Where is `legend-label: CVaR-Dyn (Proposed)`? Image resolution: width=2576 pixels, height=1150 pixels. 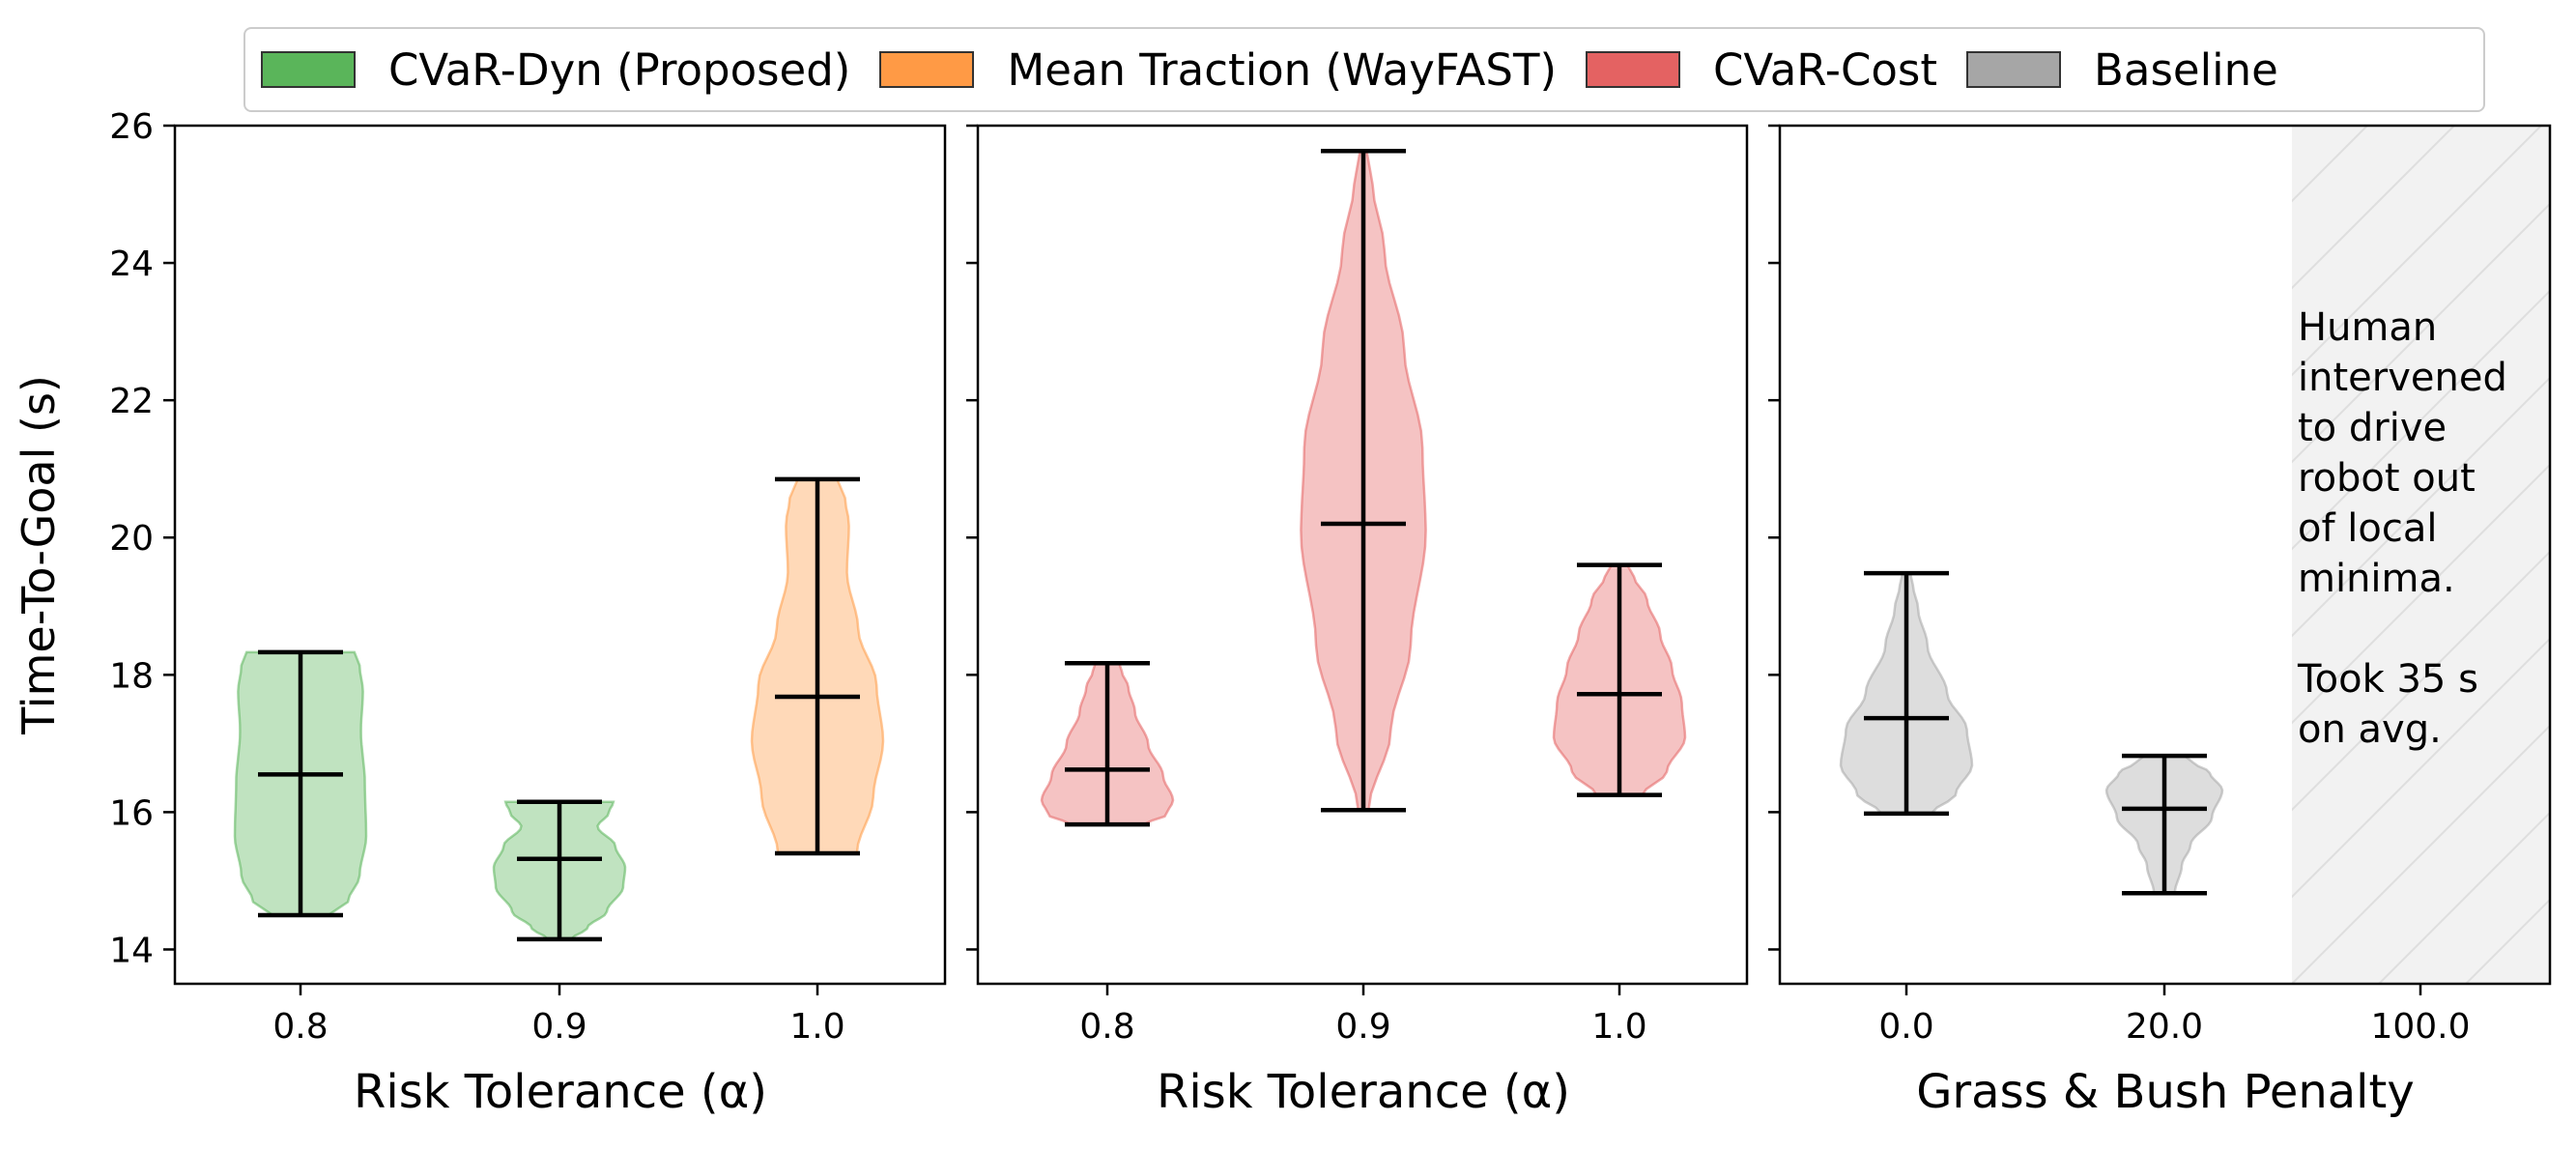 legend-label: CVaR-Dyn (Proposed) is located at coordinates (620, 69).